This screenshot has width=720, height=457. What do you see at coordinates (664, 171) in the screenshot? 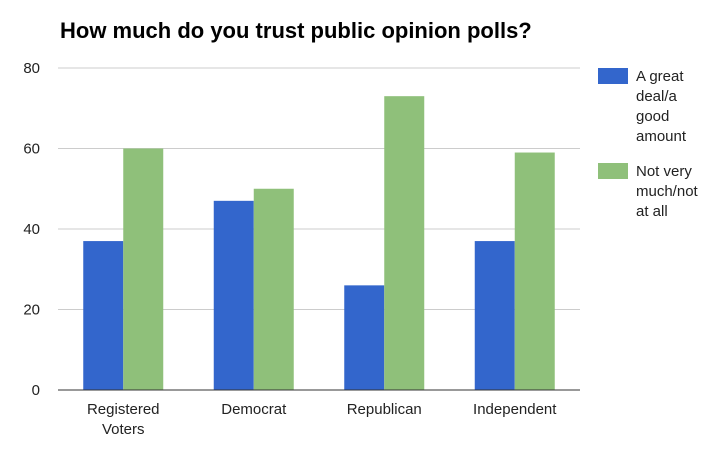
I see `legend-label-line: Not very` at bounding box center [664, 171].